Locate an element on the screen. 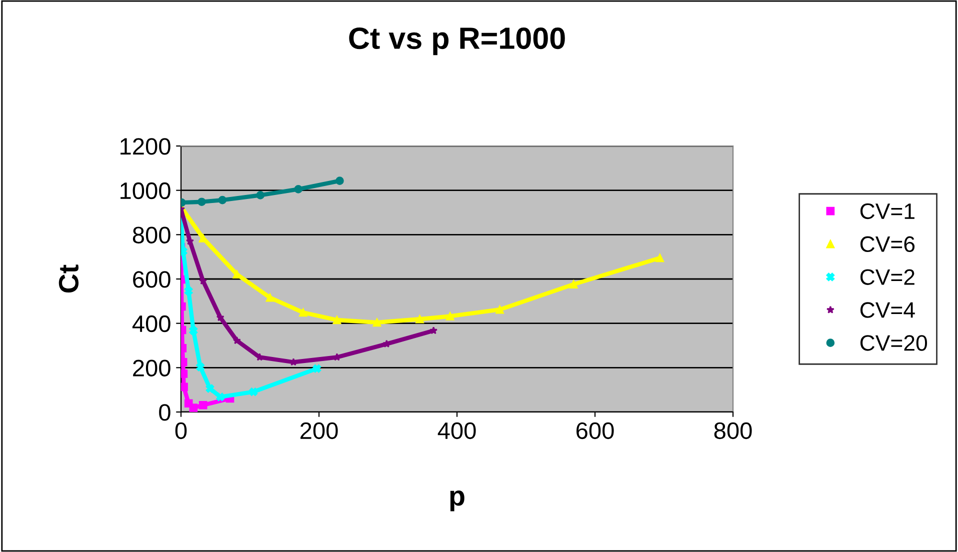  x-tick-label: 200 is located at coordinates (319, 431).